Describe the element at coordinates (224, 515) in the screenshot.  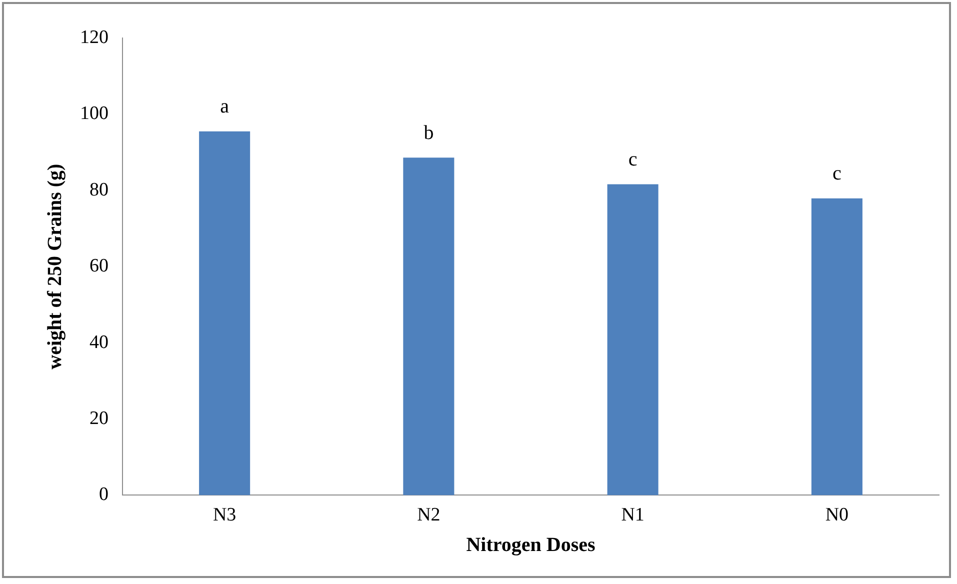
I see `x-tick-label: N3` at that location.